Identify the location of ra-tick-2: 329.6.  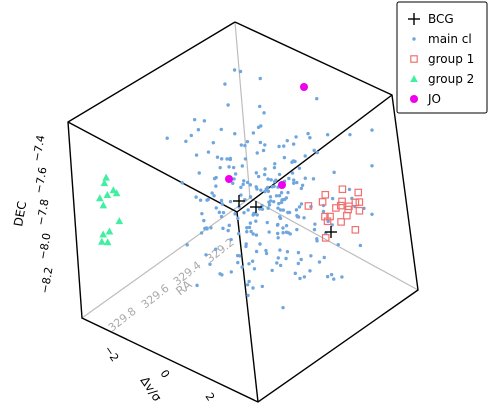
(155, 297).